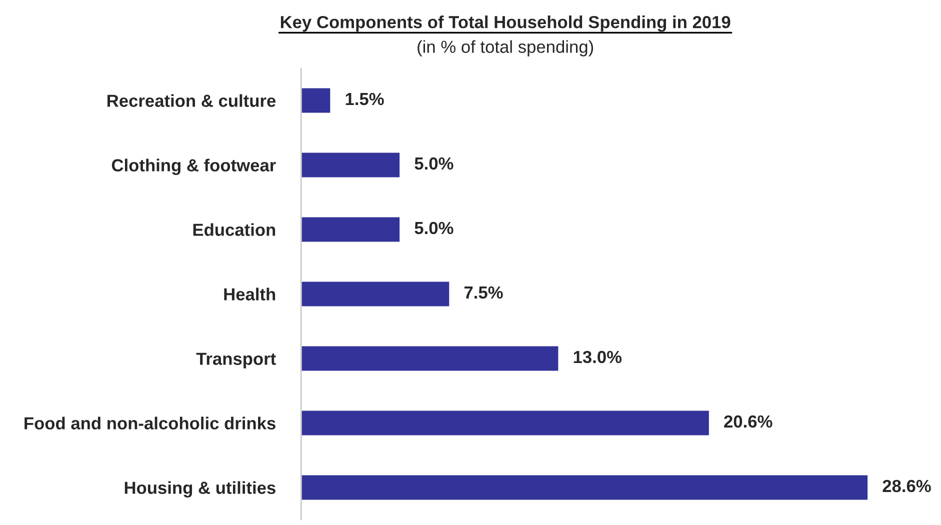  I want to click on data-label: 20.6%, so click(748, 421).